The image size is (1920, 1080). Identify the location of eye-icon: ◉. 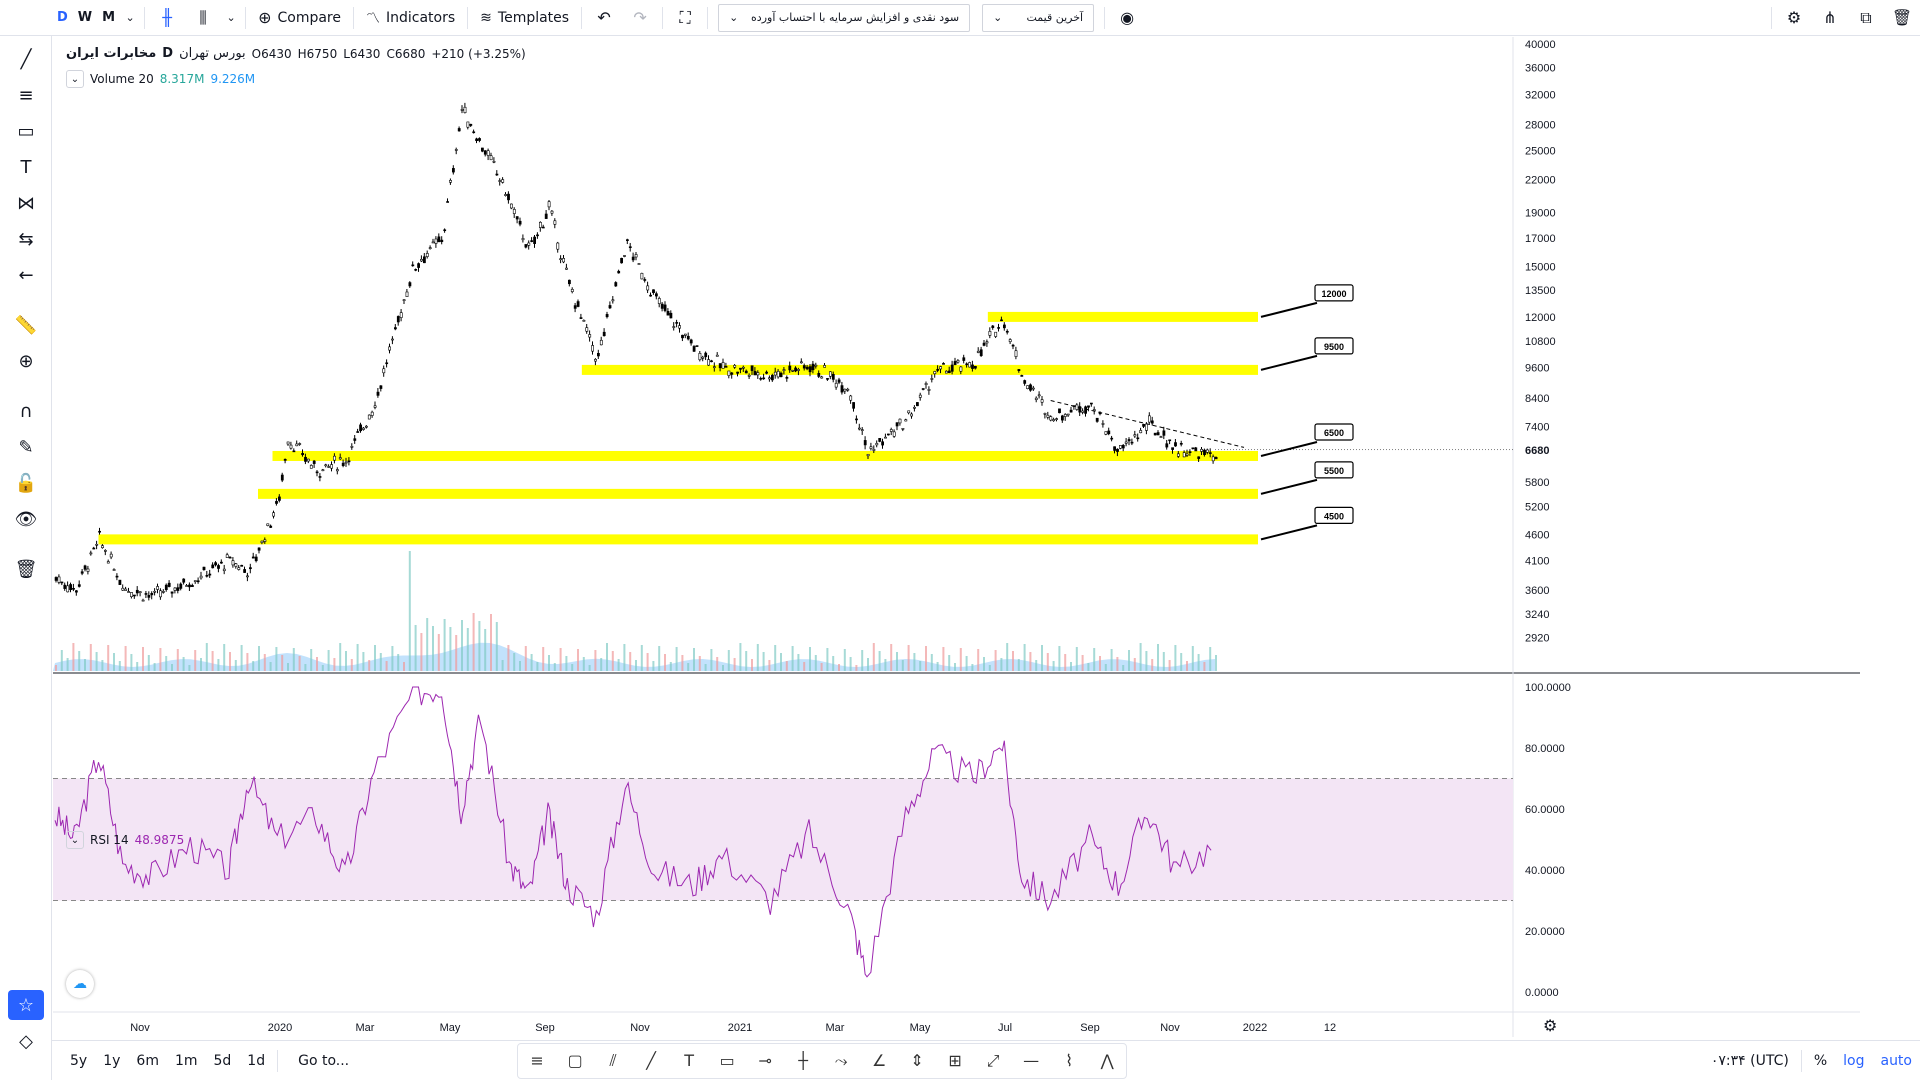
(1127, 17).